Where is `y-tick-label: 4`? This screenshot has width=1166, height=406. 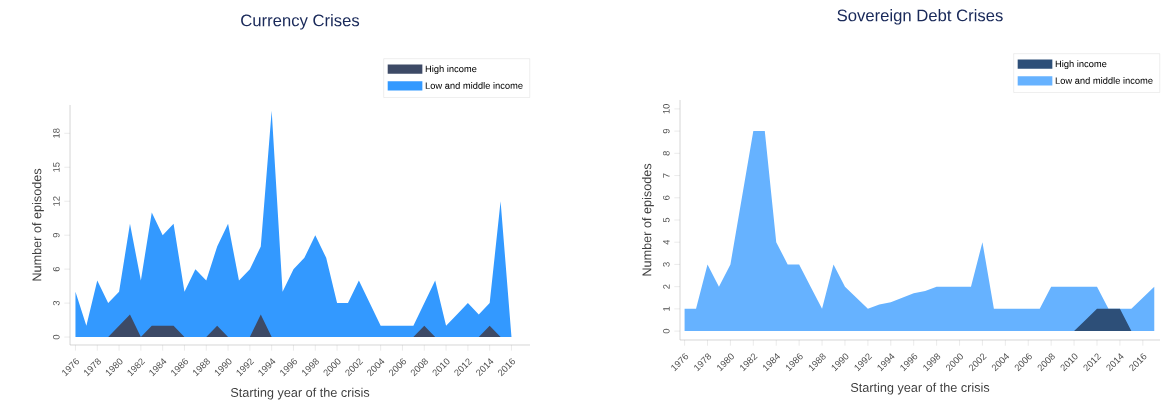
y-tick-label: 4 is located at coordinates (666, 242).